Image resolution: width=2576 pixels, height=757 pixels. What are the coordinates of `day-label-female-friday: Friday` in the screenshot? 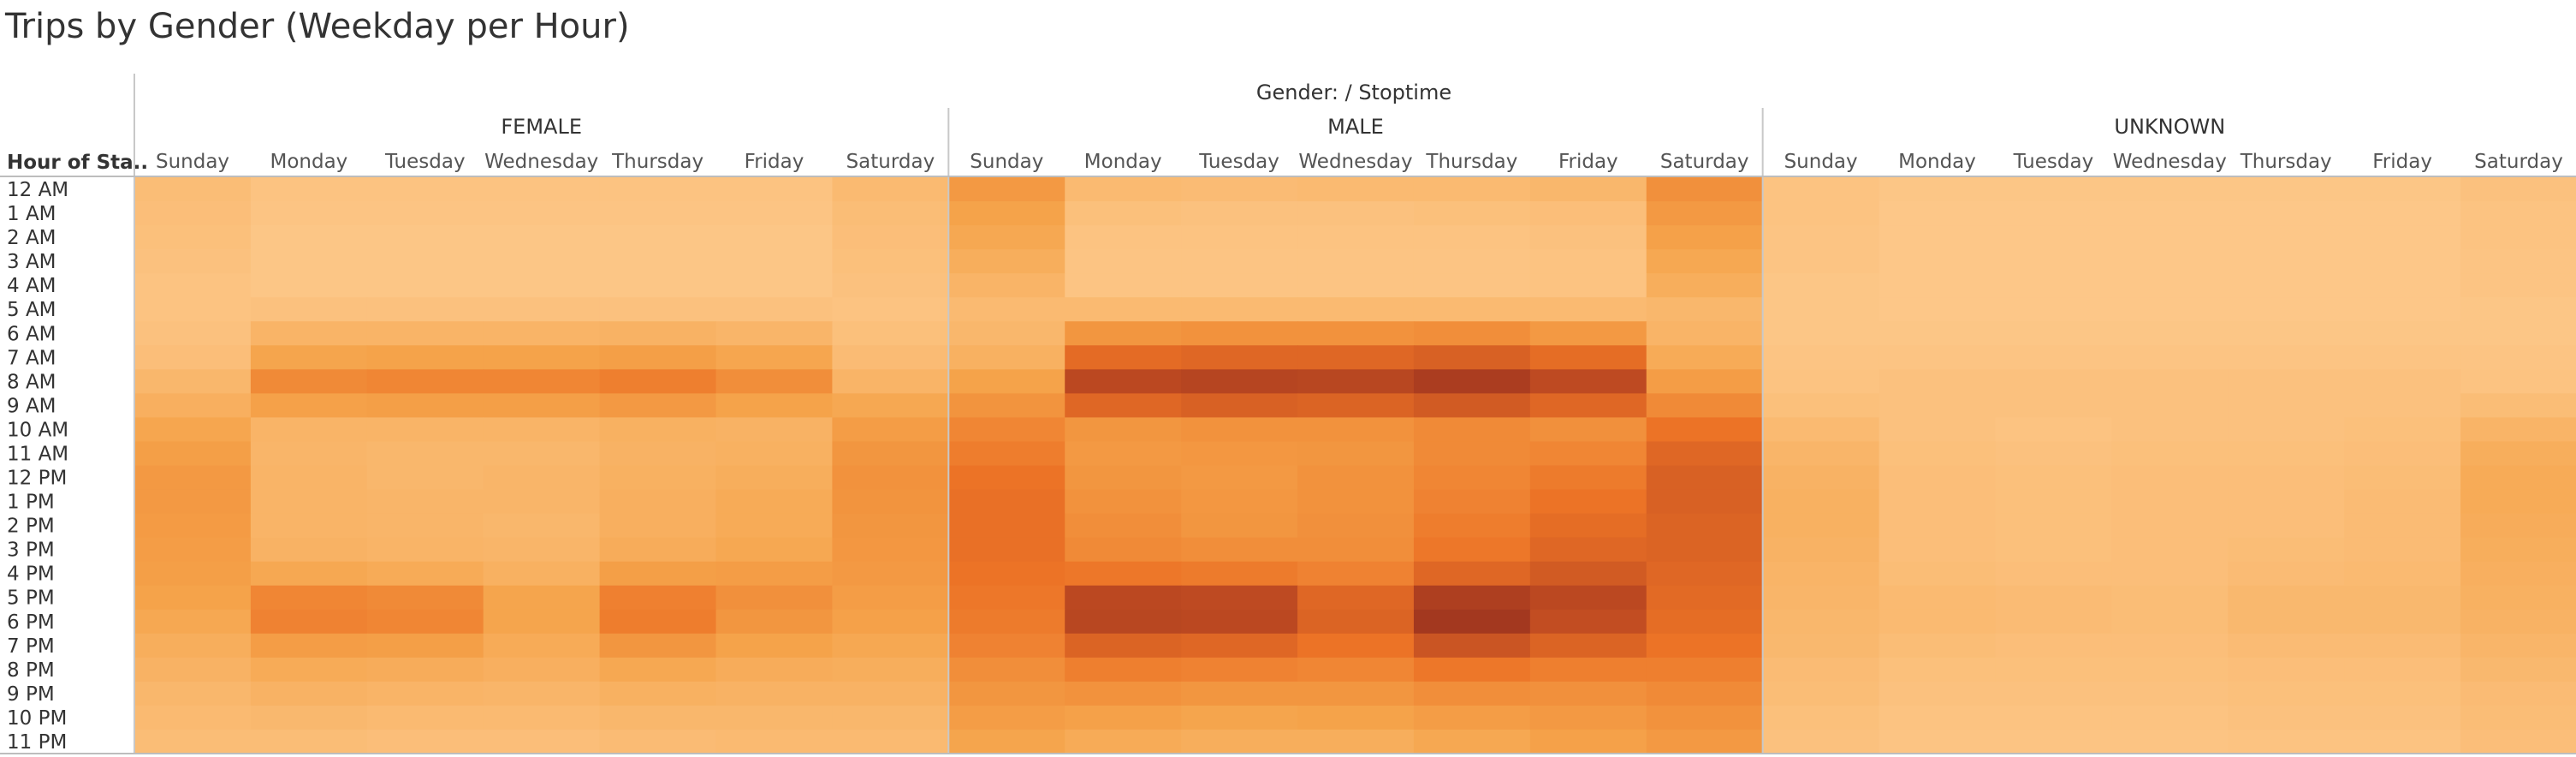 It's located at (774, 162).